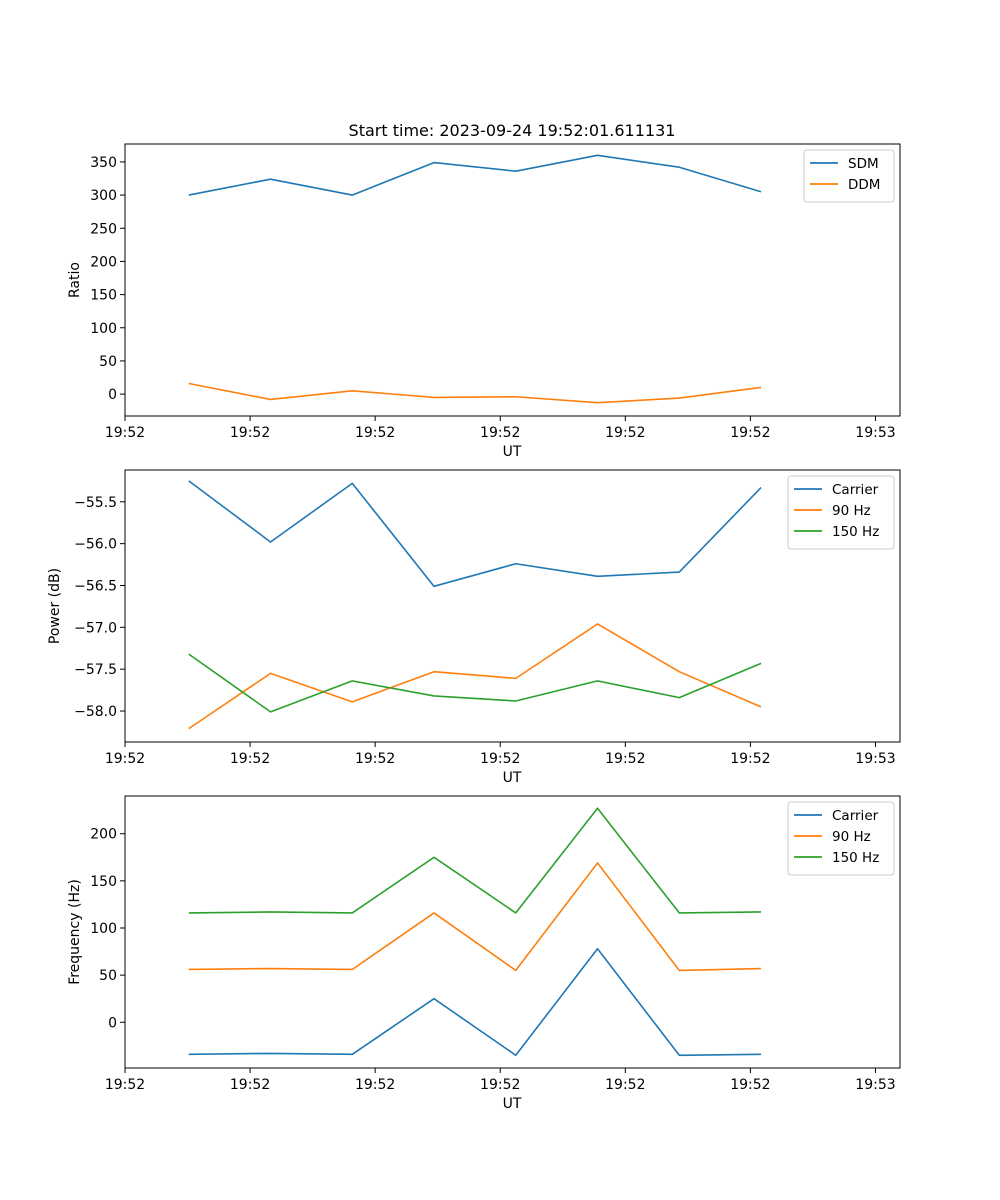 The height and width of the screenshot is (1200, 1000). Describe the element at coordinates (55, 606) in the screenshot. I see `y-axis-label: Power (dB)` at that location.